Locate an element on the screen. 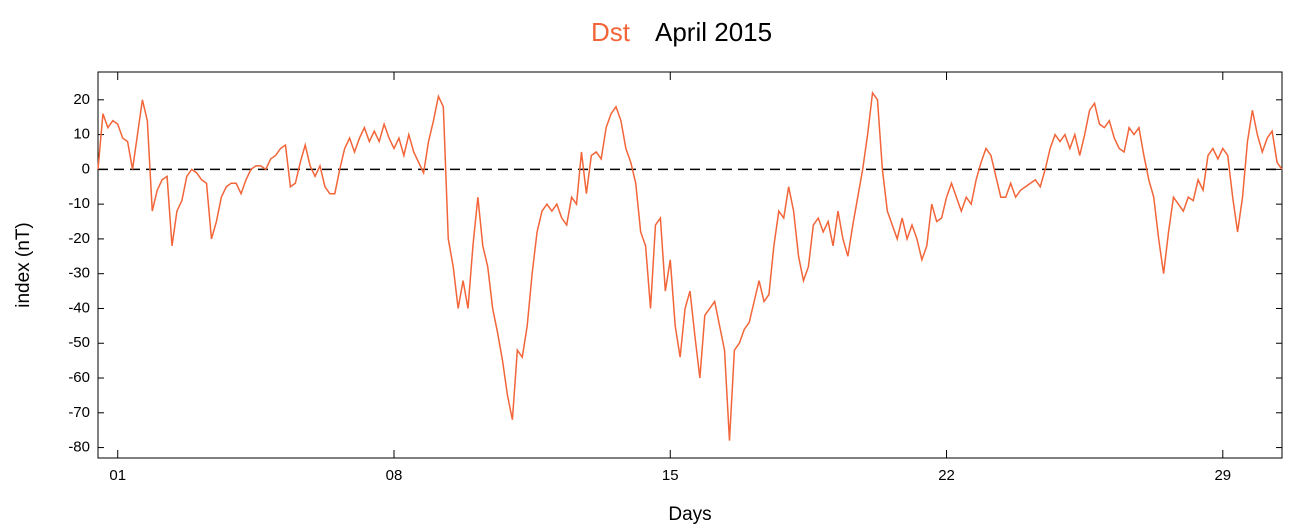 Image resolution: width=1297 pixels, height=531 pixels. x-tick-label: 08 is located at coordinates (394, 475).